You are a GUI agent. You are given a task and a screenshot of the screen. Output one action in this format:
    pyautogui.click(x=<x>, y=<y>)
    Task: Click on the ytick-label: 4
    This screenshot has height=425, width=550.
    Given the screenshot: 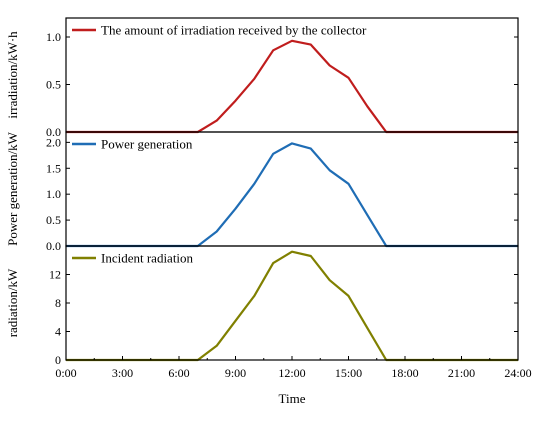 What is the action you would take?
    pyautogui.click(x=58, y=332)
    